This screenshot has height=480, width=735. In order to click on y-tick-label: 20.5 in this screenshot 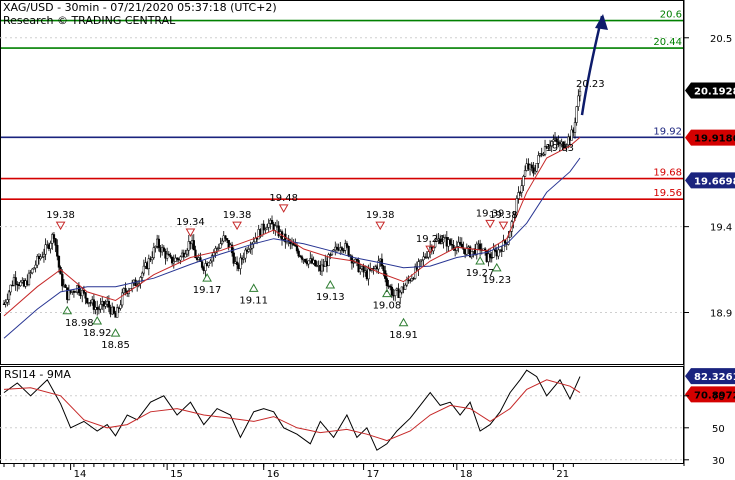, I will do `click(721, 39)`.